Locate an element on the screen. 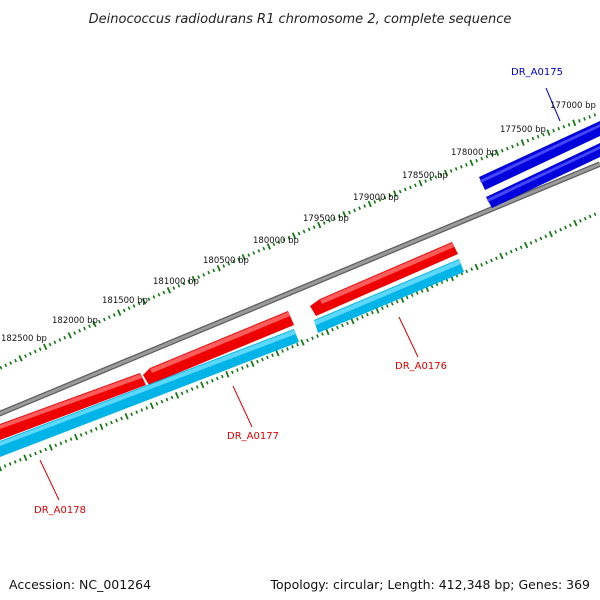 The image size is (600, 600). gene-DR_A0176-reverse is located at coordinates (384, 279).